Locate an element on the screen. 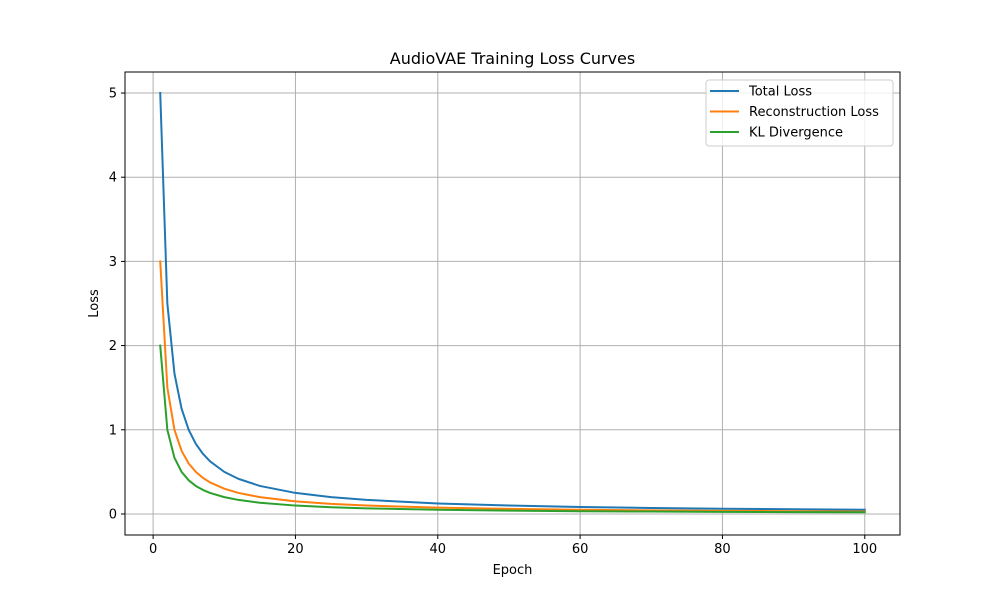 The image size is (1000, 600). y-tick-label: 3 is located at coordinates (113, 262).